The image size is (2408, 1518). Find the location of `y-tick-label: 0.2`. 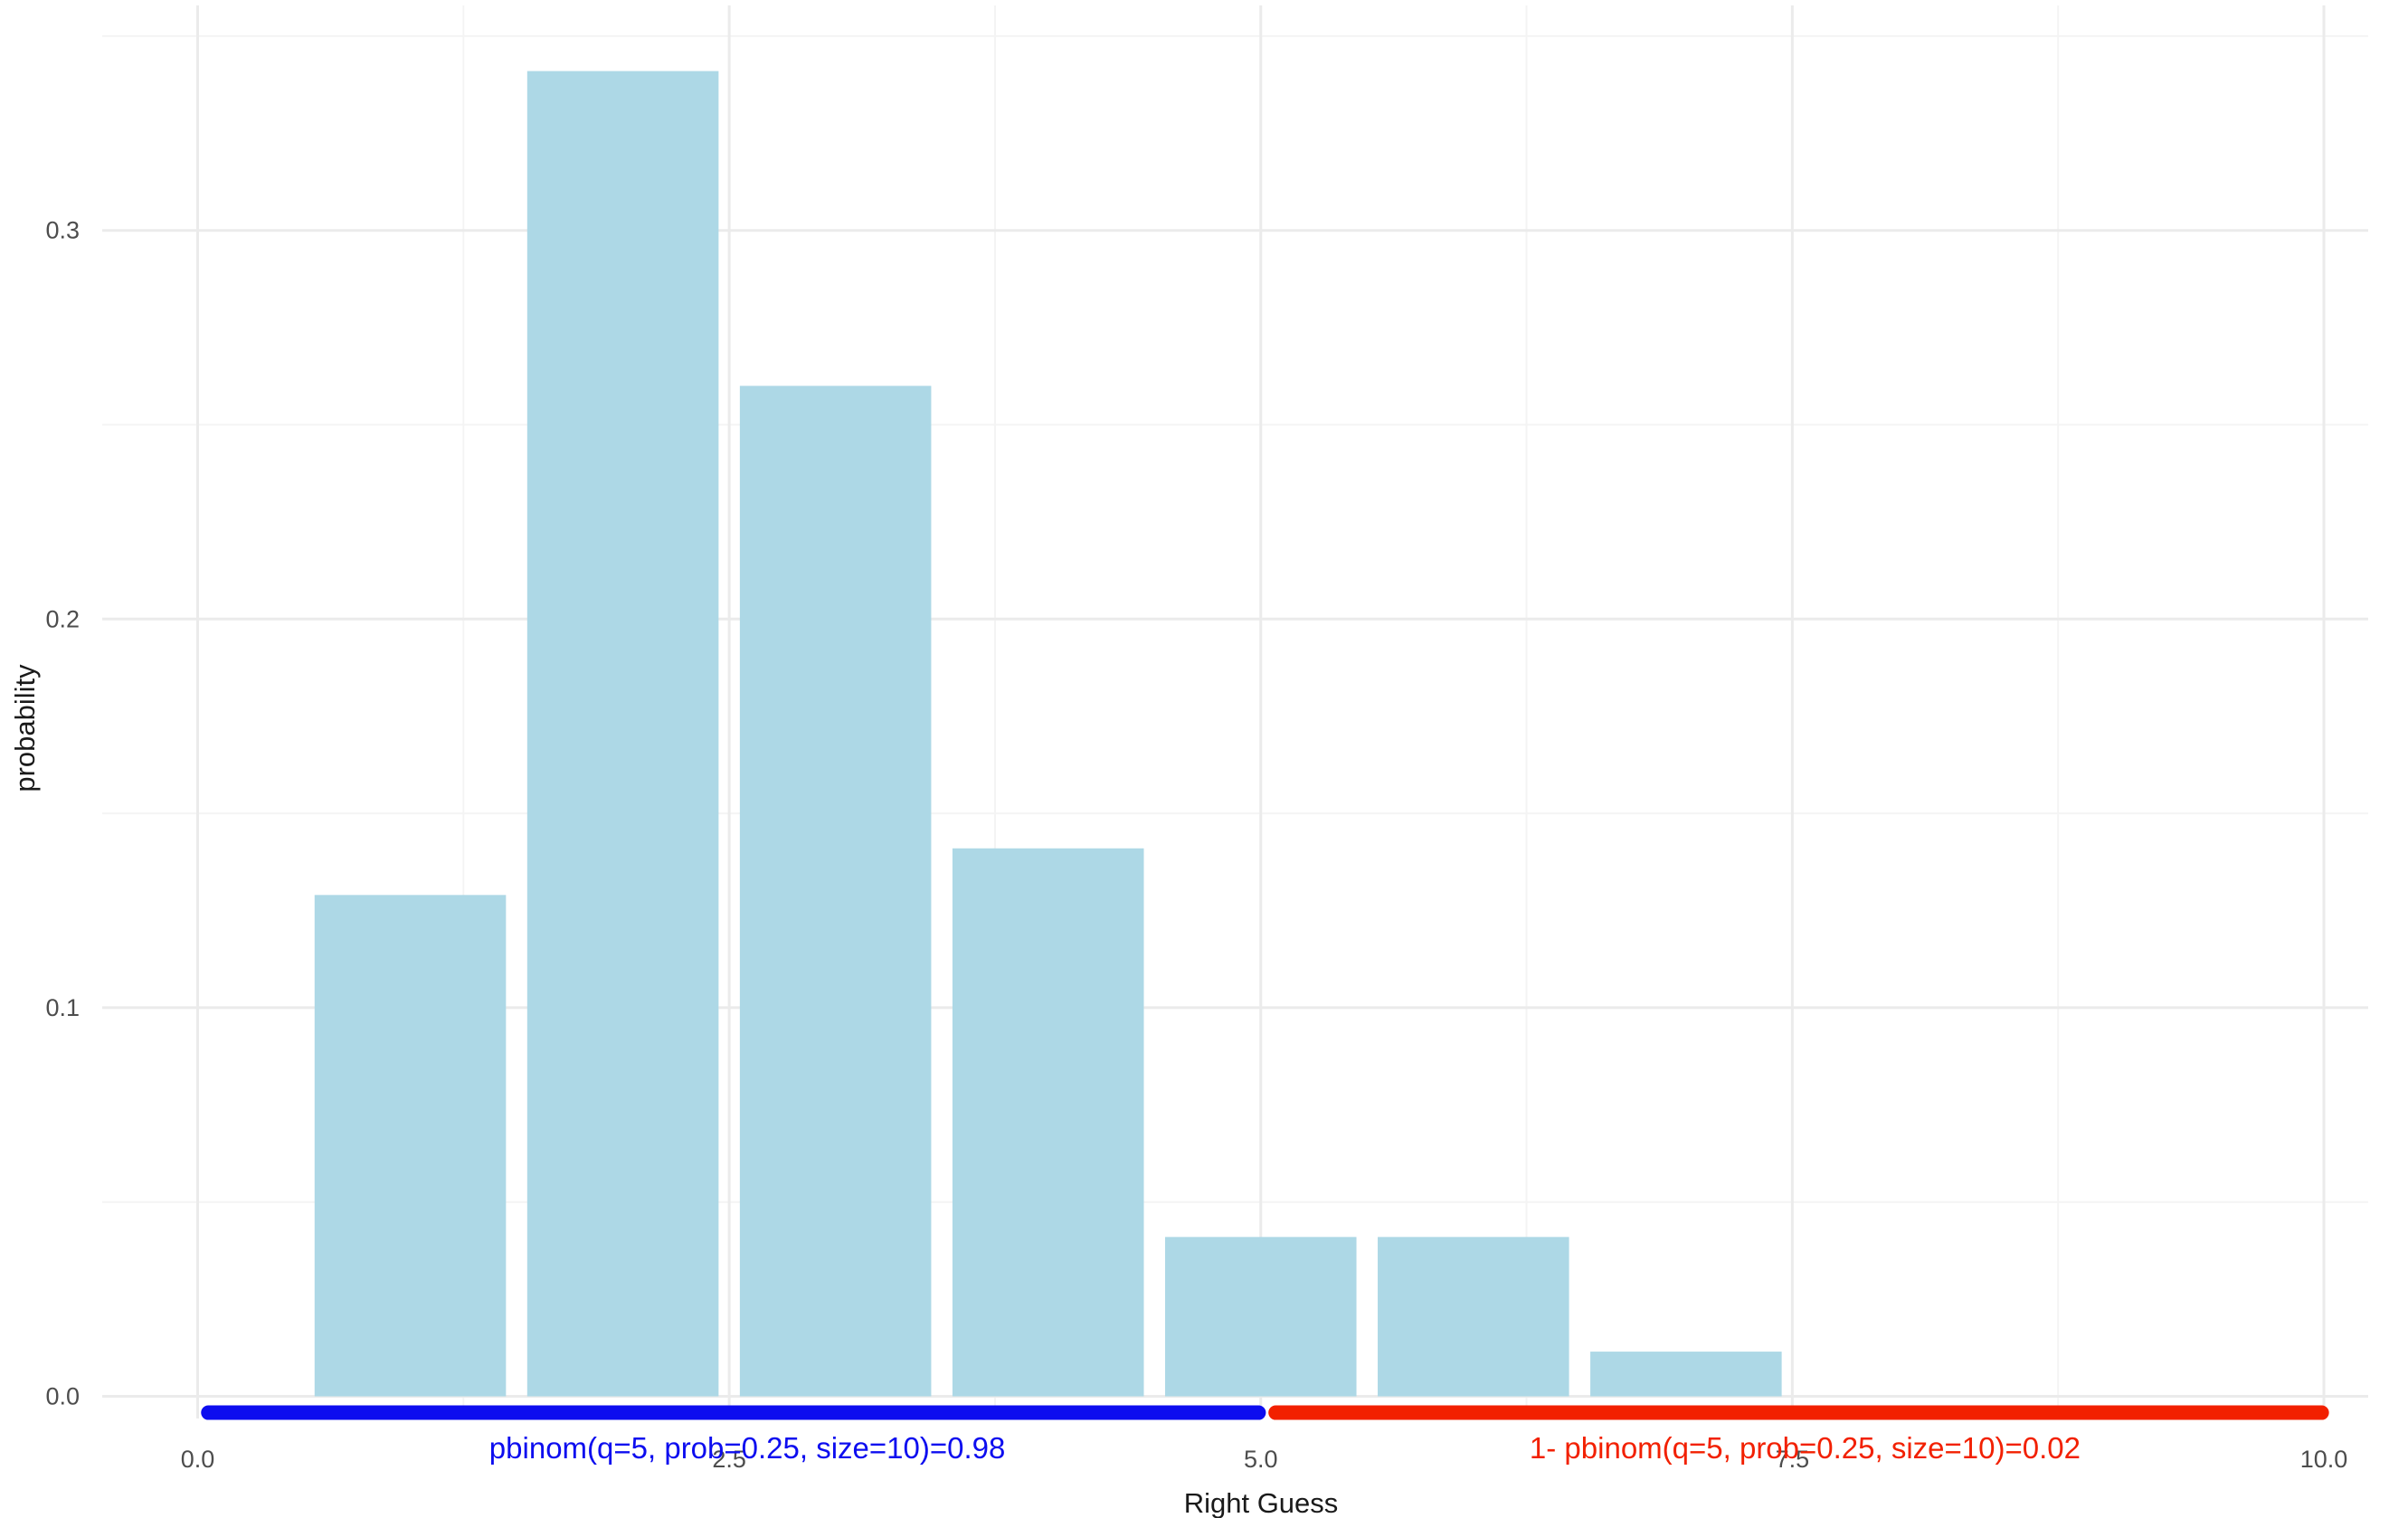

y-tick-label: 0.2 is located at coordinates (62, 618).